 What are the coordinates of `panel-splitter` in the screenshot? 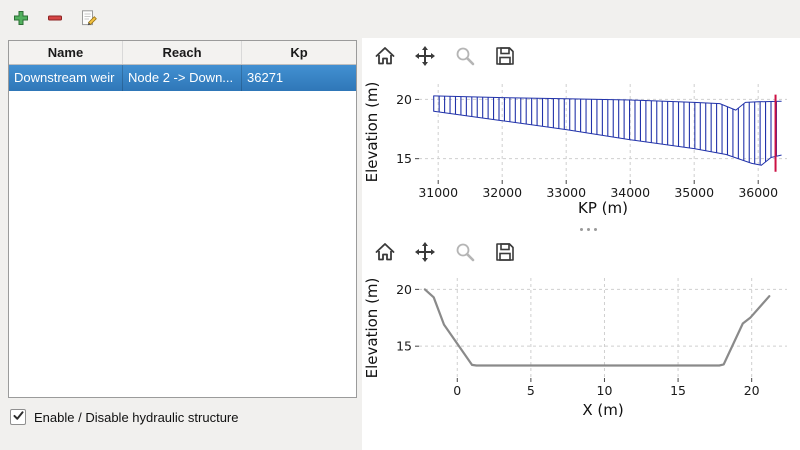 It's located at (581, 229).